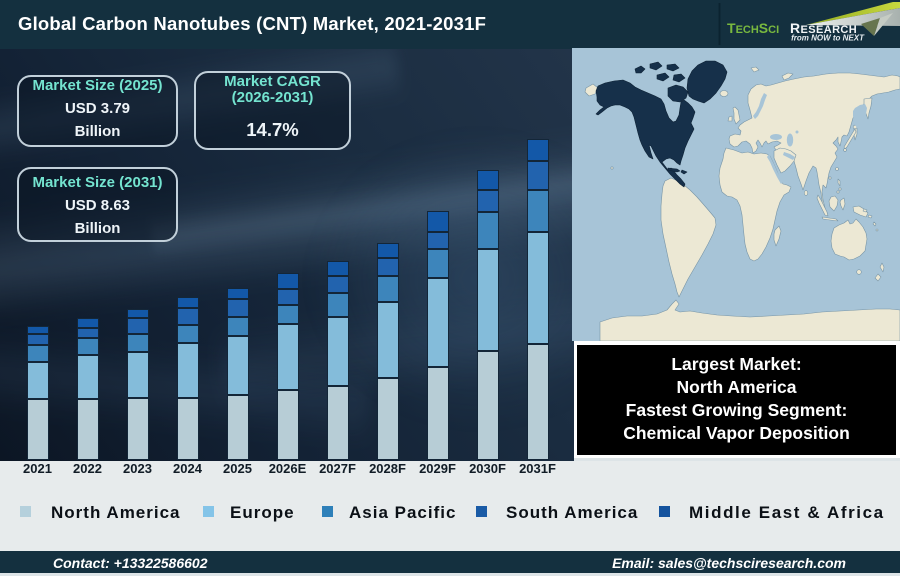 This screenshot has height=576, width=900. Describe the element at coordinates (823, 28) in the screenshot. I see `svg-text: RESEARCH` at that location.